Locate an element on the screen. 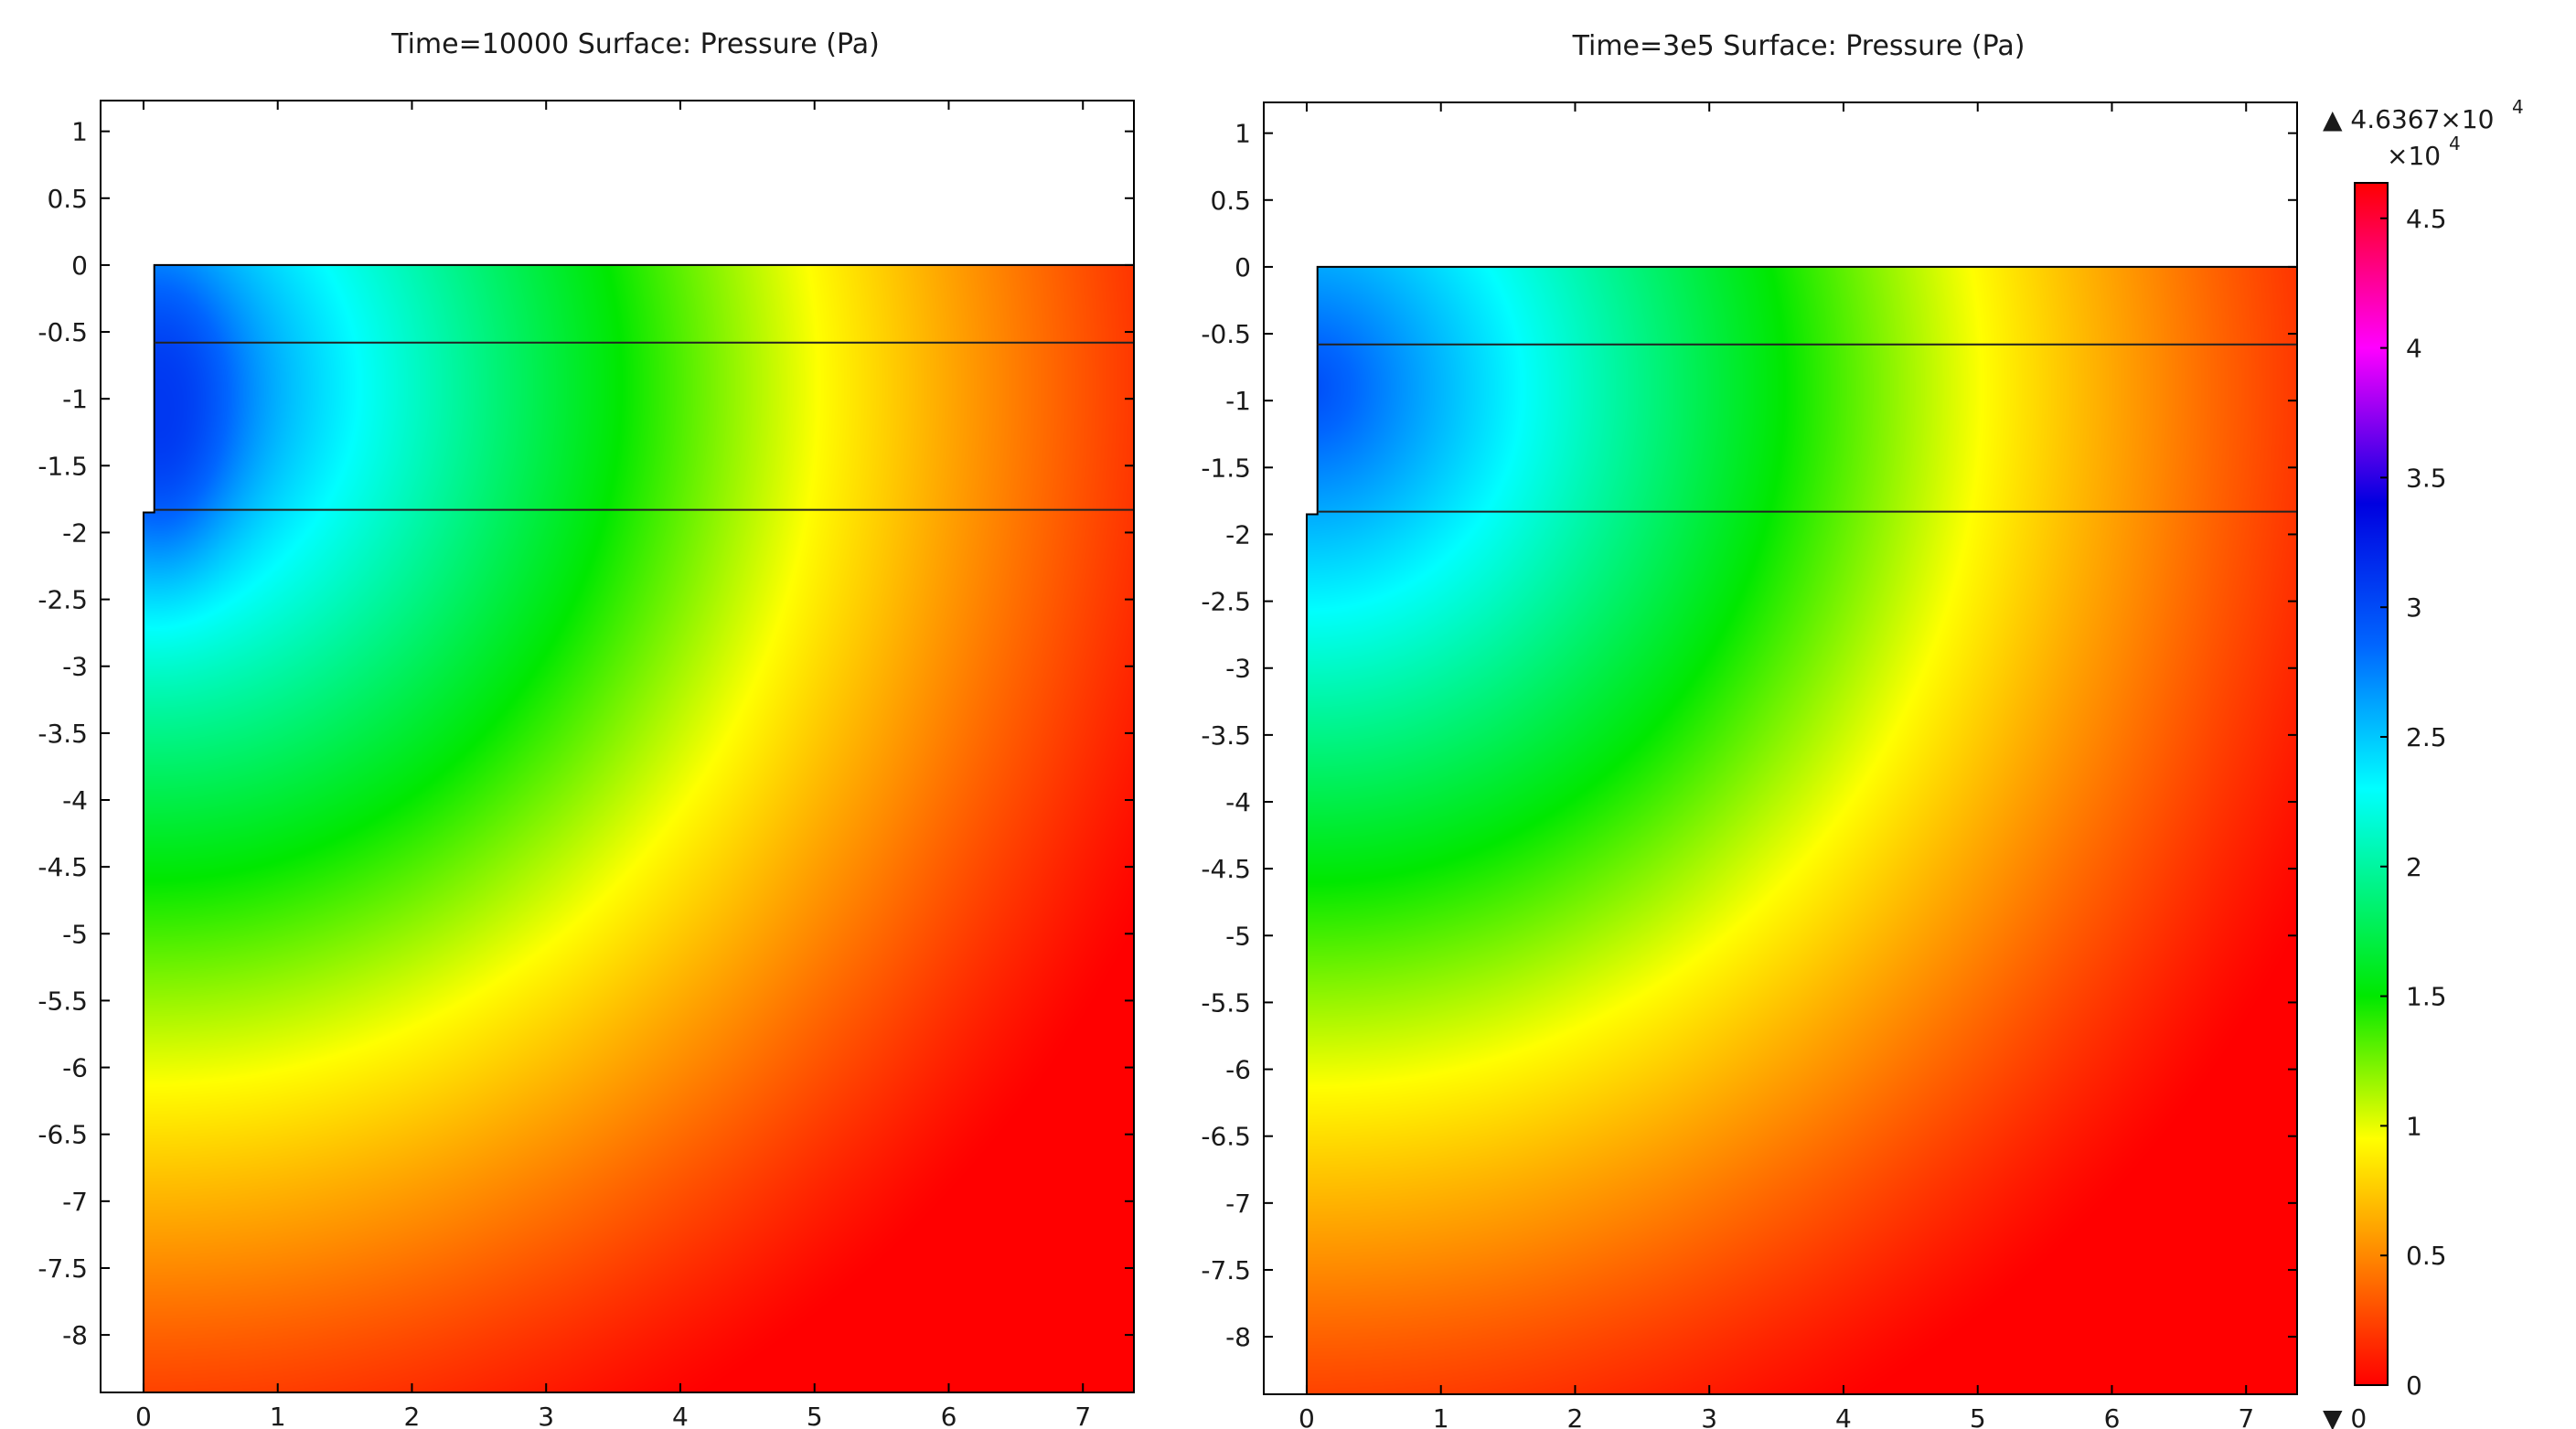 This screenshot has height=1429, width=2576. colorbar-multiplier: ×10 is located at coordinates (2414, 156).